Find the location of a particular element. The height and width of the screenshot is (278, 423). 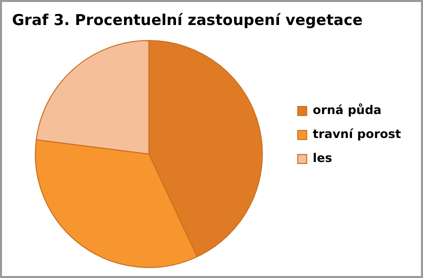

chart-title: Graf 3. Procentuelní zastoupení vegetace is located at coordinates (187, 19).